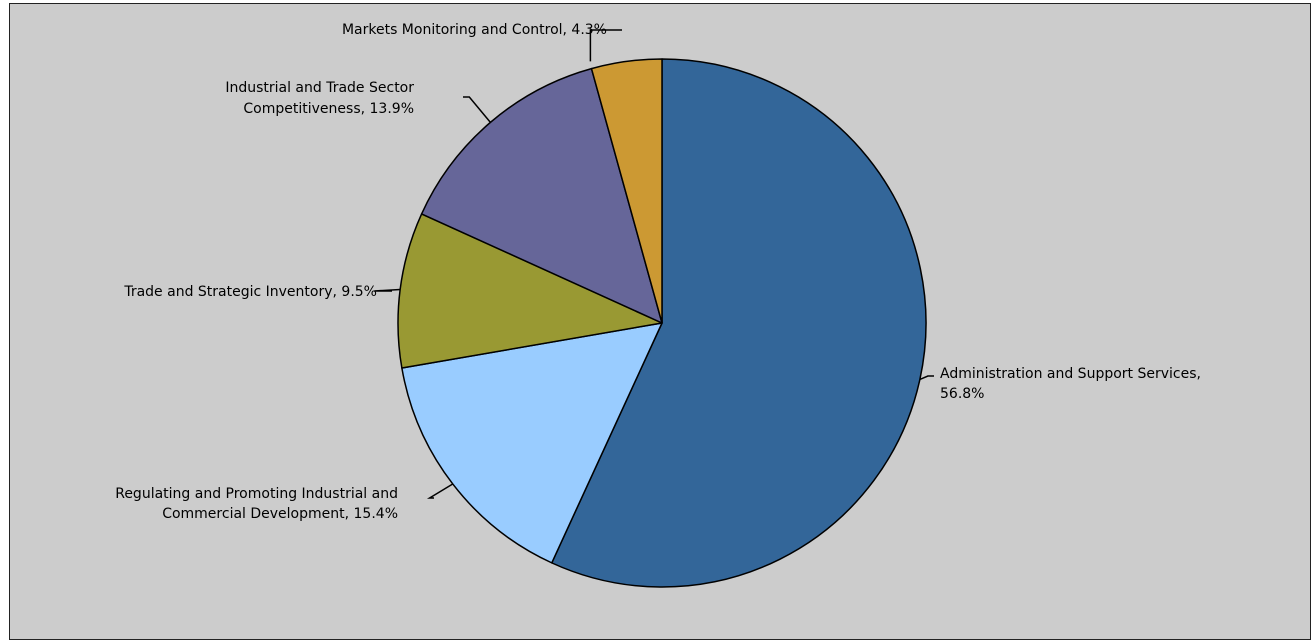 This screenshot has width=1312, height=642. I want to click on slice-label-line: Markets Monitoring and Control, 4.3%, so click(474, 30).